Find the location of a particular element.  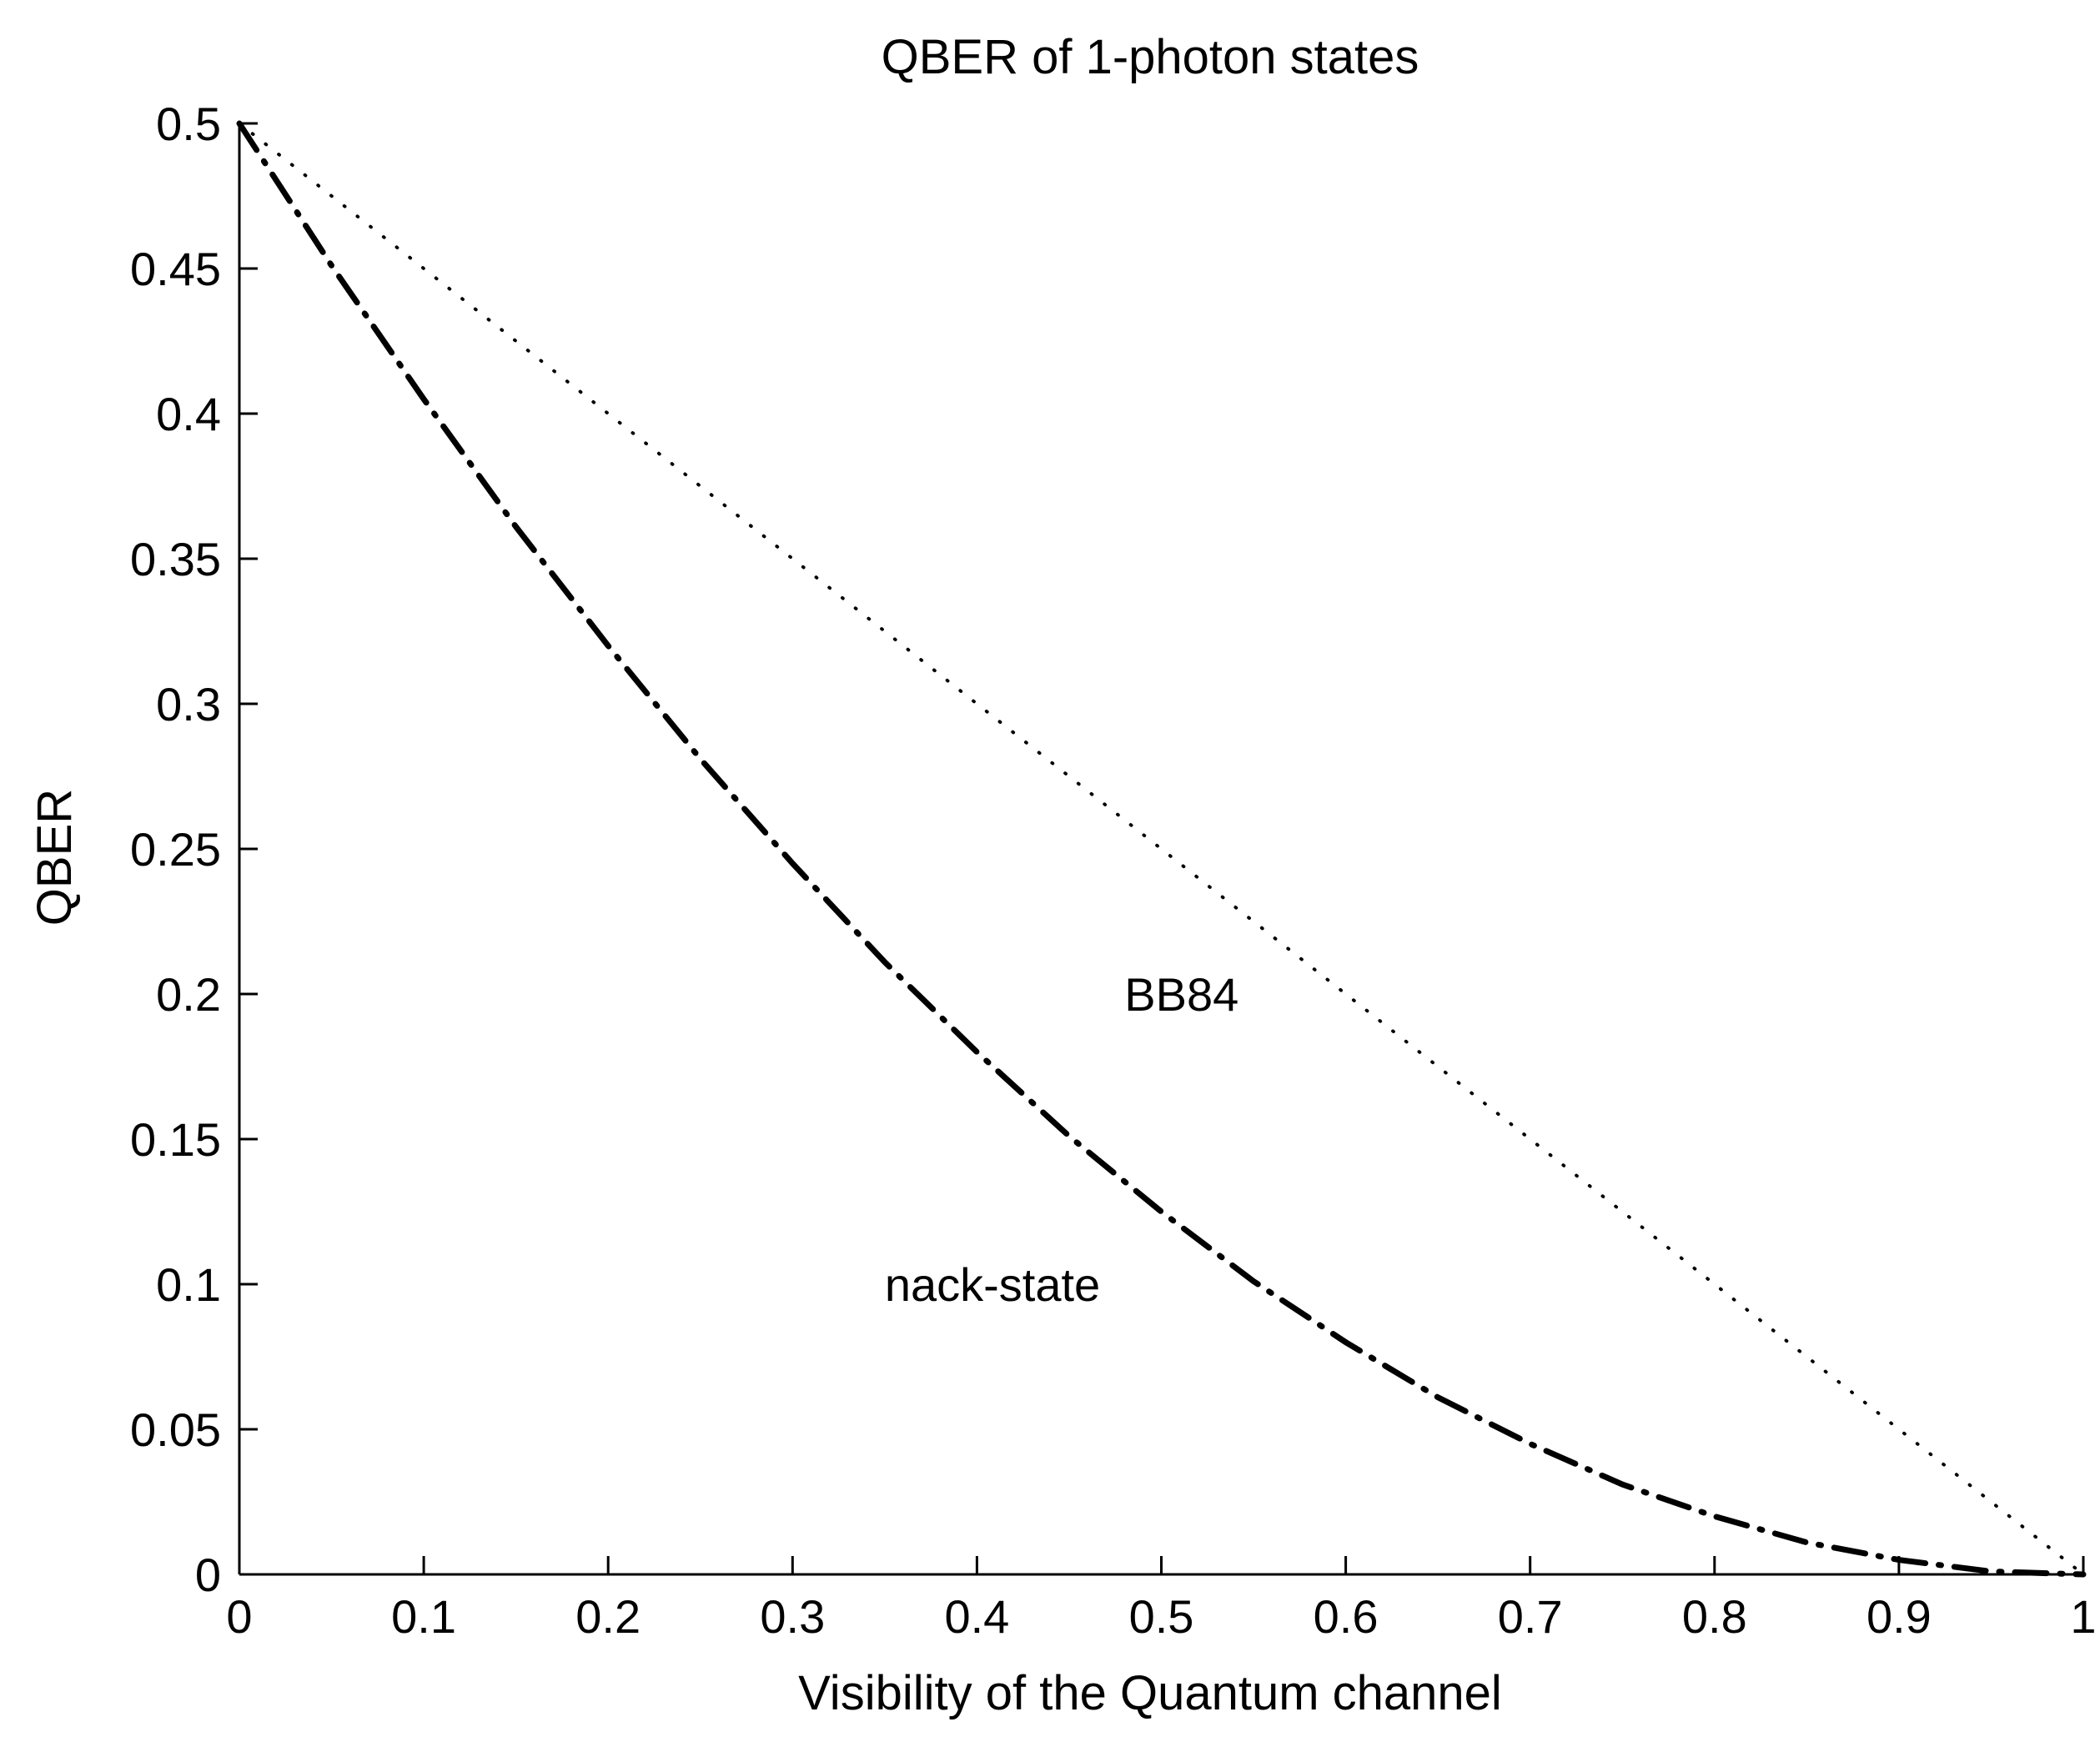

x-tick-label: 0.8 is located at coordinates (1714, 1616).